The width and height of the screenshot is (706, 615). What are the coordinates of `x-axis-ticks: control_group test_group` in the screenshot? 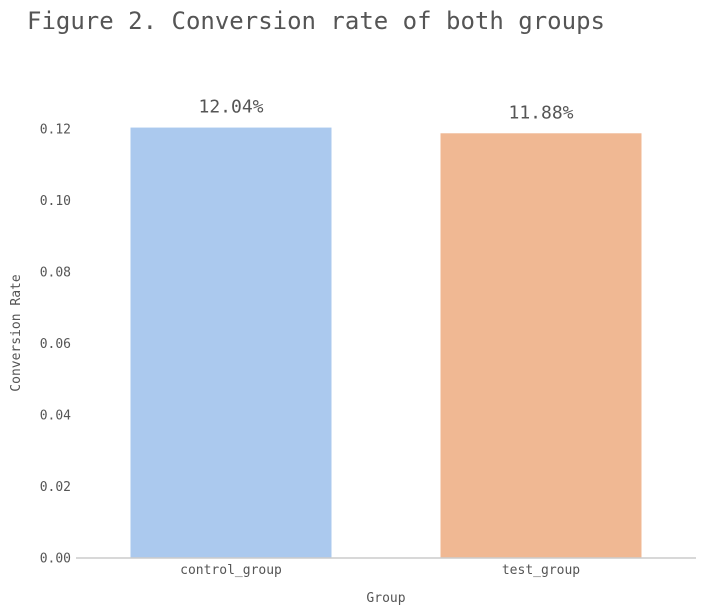 It's located at (380, 570).